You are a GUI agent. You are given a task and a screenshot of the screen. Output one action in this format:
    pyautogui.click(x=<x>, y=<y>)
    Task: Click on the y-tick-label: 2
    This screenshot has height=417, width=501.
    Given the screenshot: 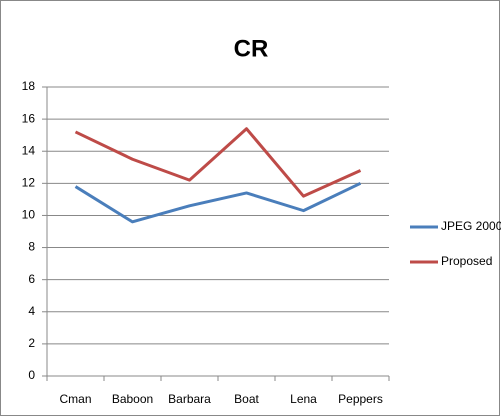 What is the action you would take?
    pyautogui.click(x=31, y=343)
    